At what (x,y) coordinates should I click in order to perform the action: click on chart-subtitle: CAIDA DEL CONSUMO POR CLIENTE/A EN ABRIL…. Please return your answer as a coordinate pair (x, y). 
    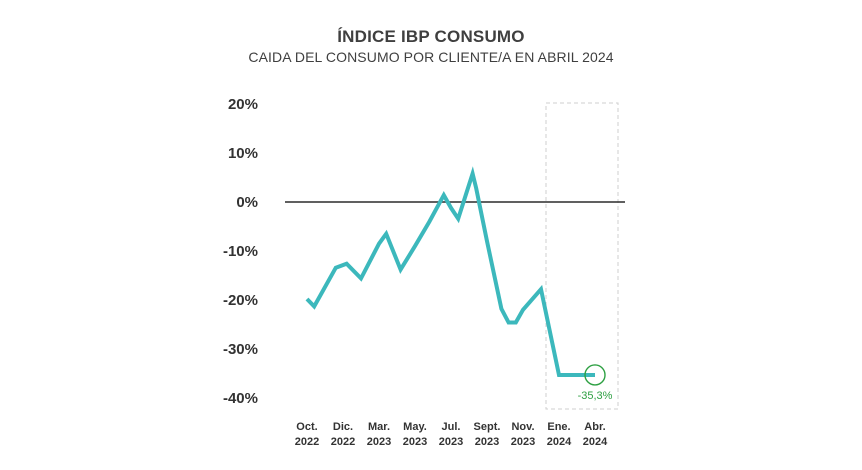
    Looking at the image, I should click on (431, 57).